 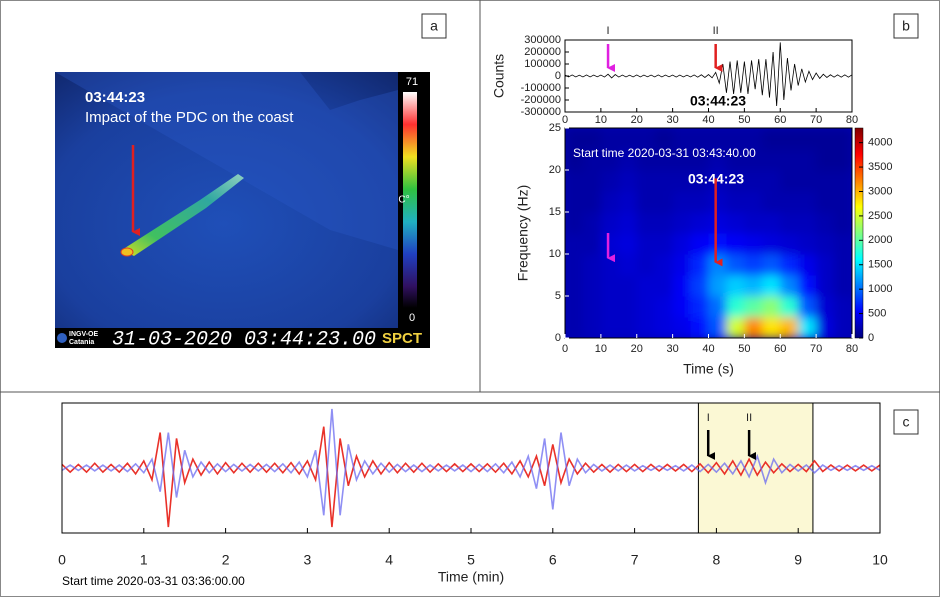 I want to click on y-tick-label: 20, so click(x=555, y=170).